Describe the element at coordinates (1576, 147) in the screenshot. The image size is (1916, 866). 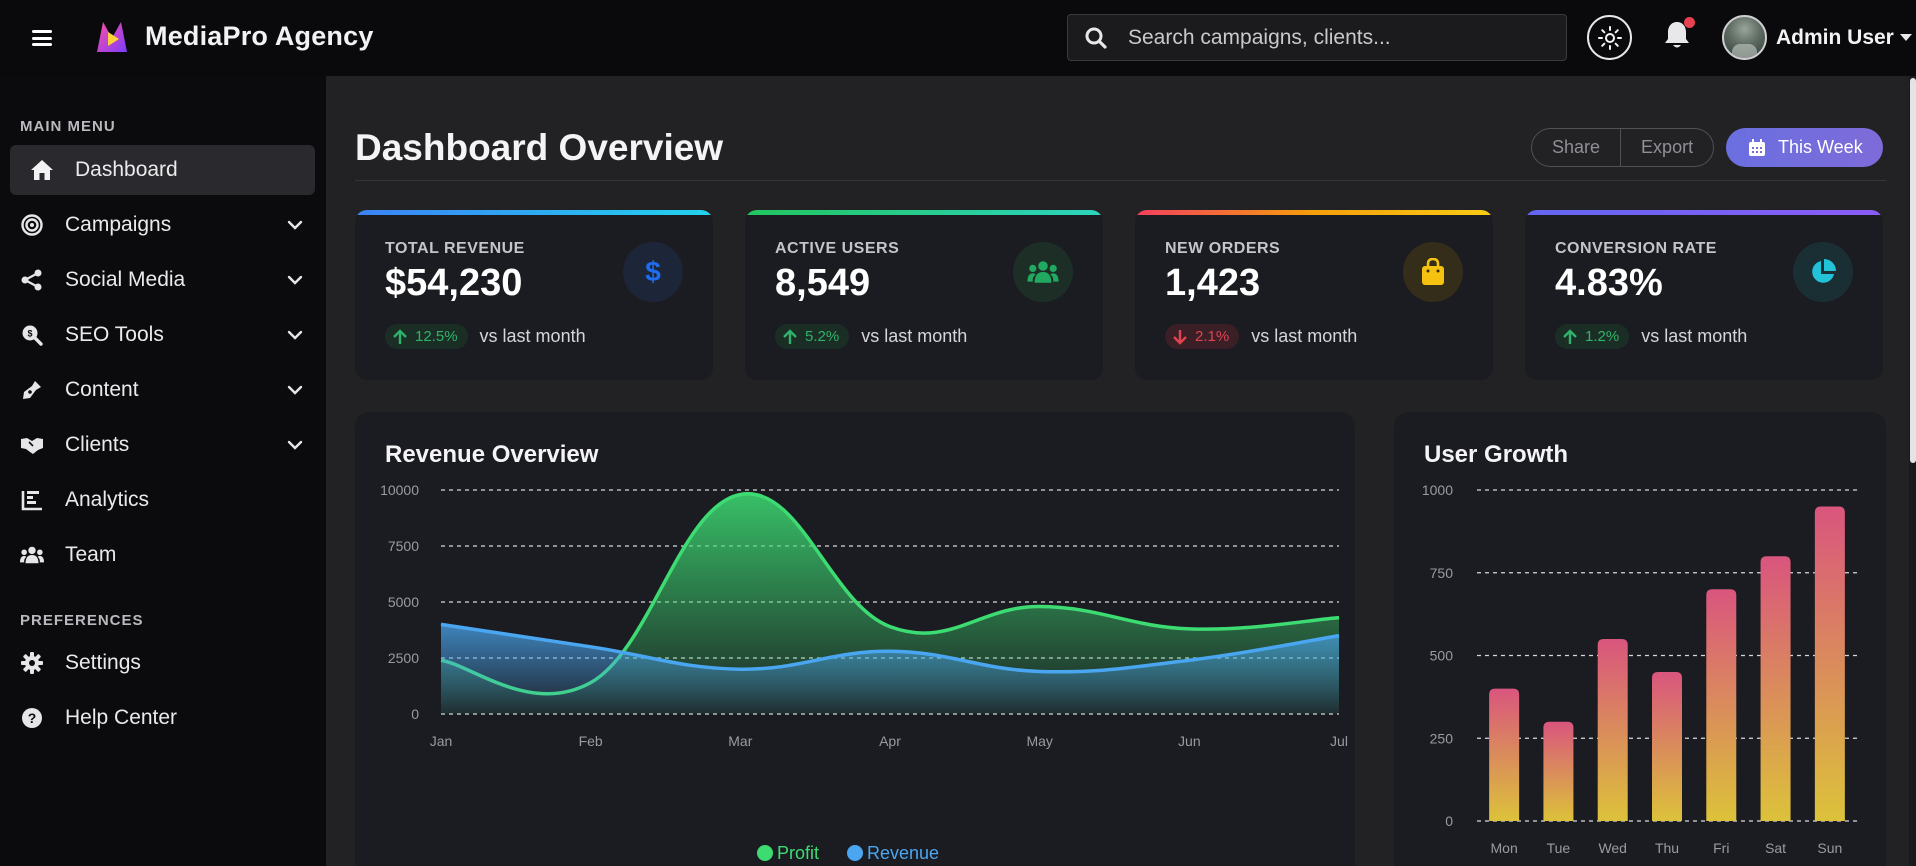
I see `share-button: Share` at that location.